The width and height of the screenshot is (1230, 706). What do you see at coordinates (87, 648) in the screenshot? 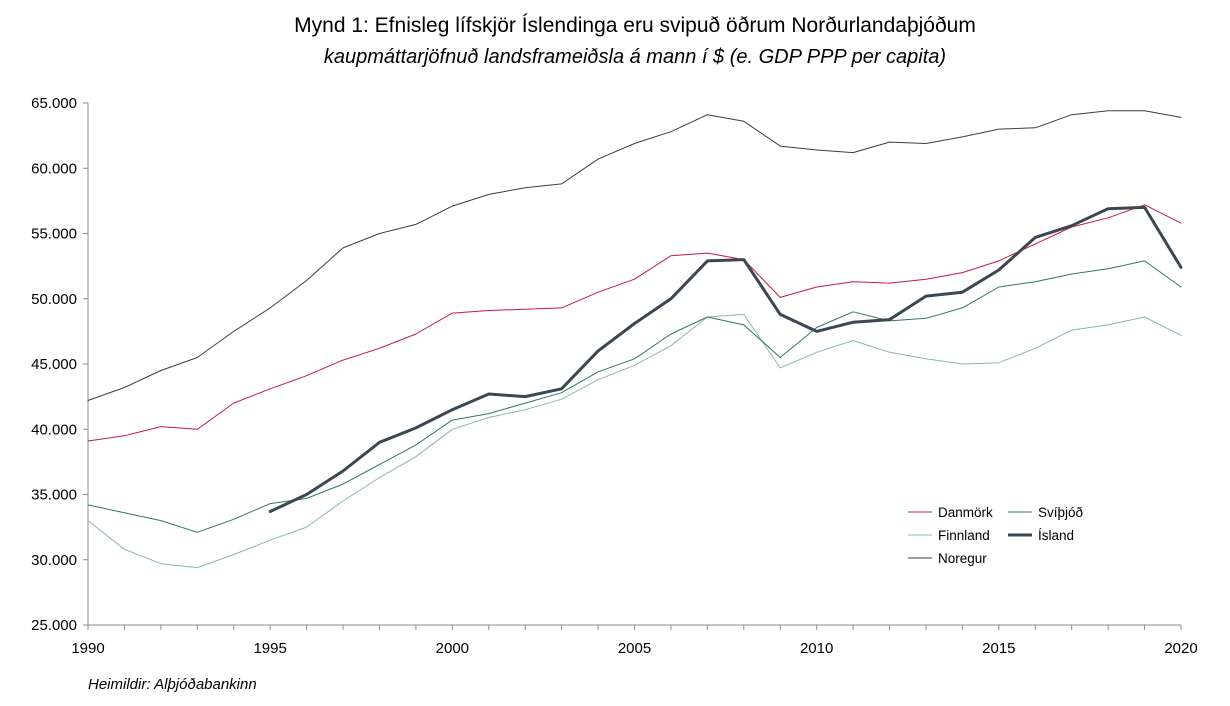
I see `x-tick-label: 1990` at bounding box center [87, 648].